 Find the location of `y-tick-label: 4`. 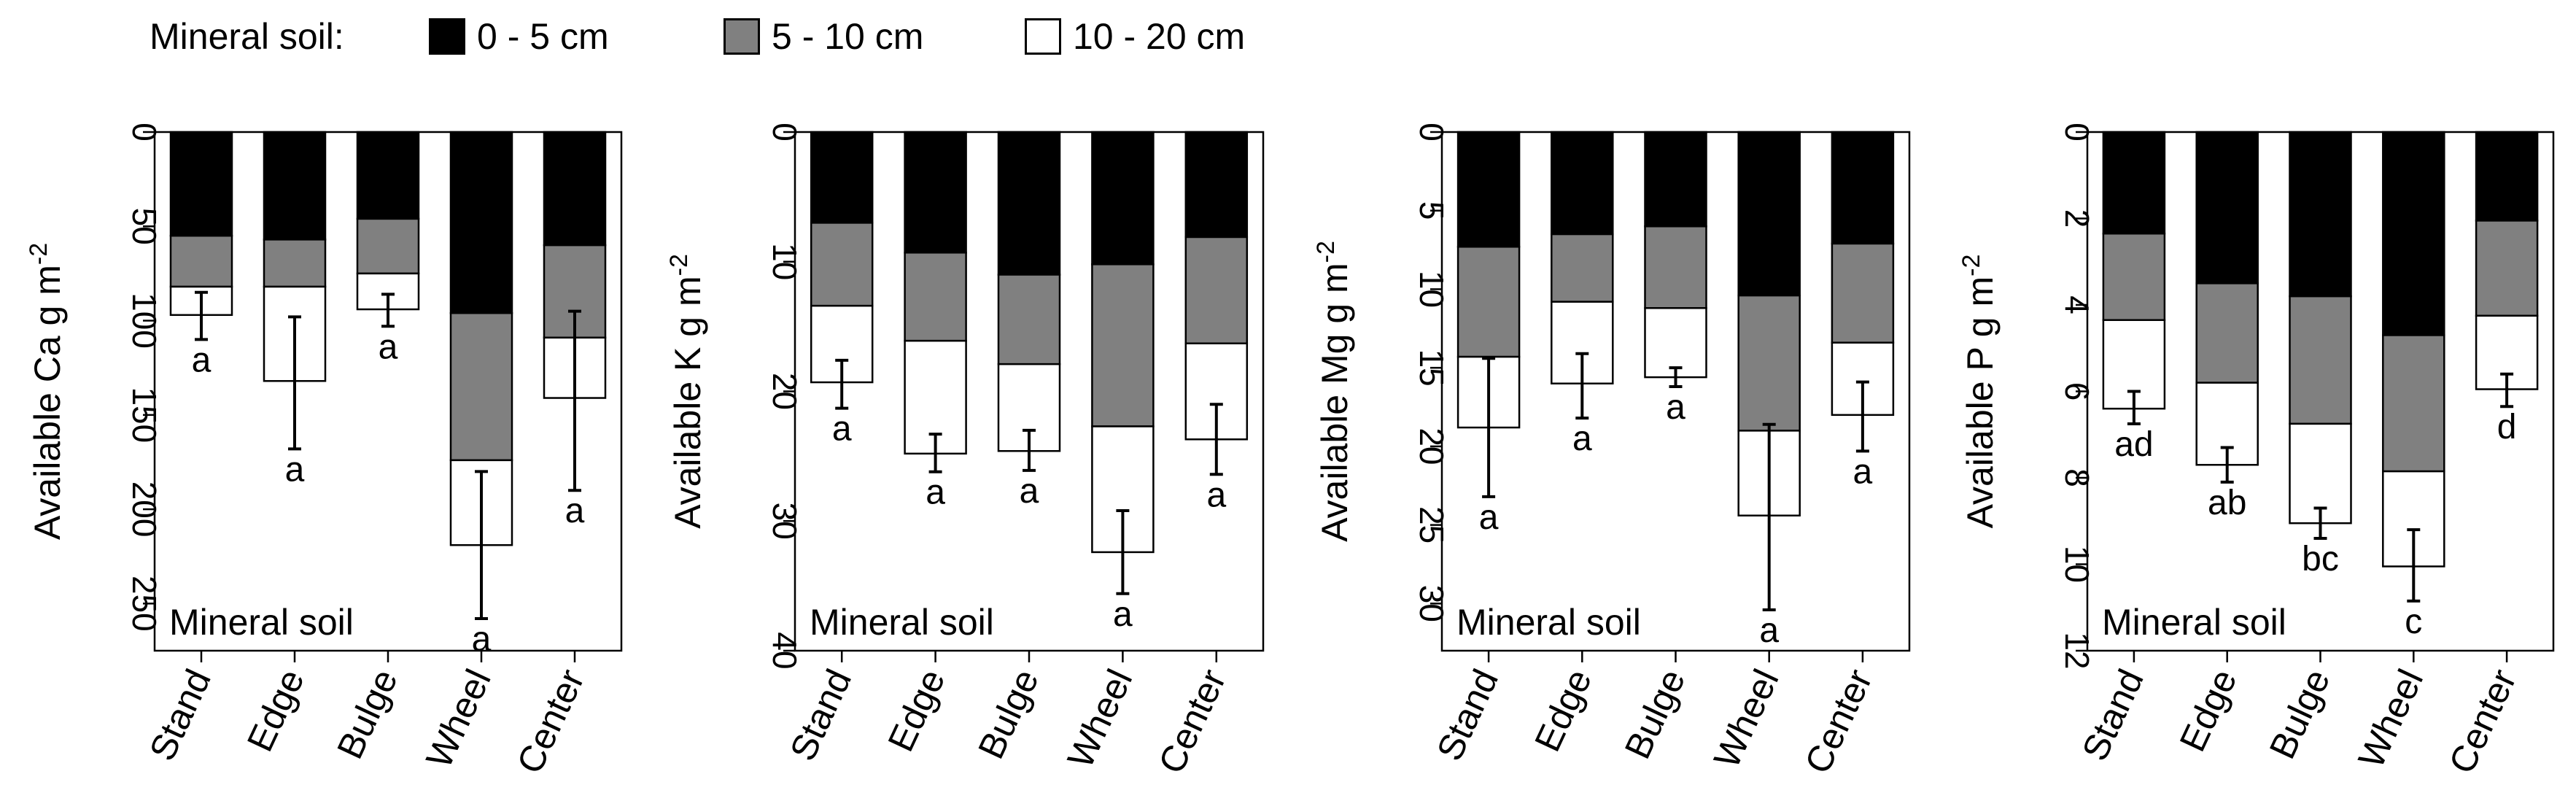

y-tick-label: 4 is located at coordinates (2077, 304).